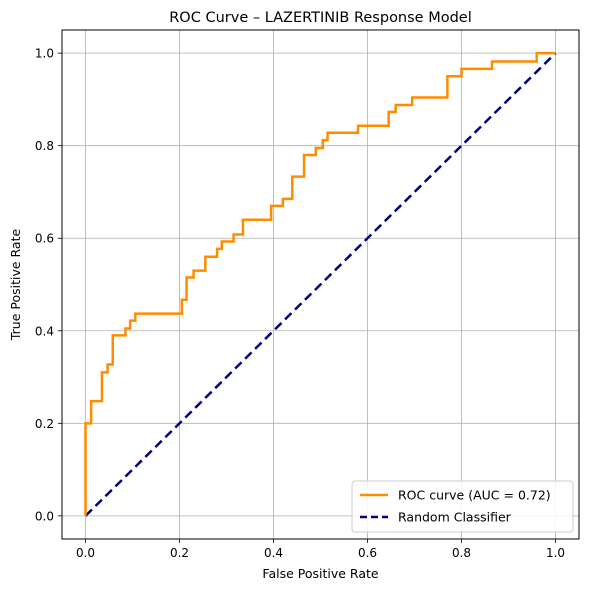 This screenshot has width=590, height=590. Describe the element at coordinates (273, 553) in the screenshot. I see `x-tick-label: 0.4` at that location.